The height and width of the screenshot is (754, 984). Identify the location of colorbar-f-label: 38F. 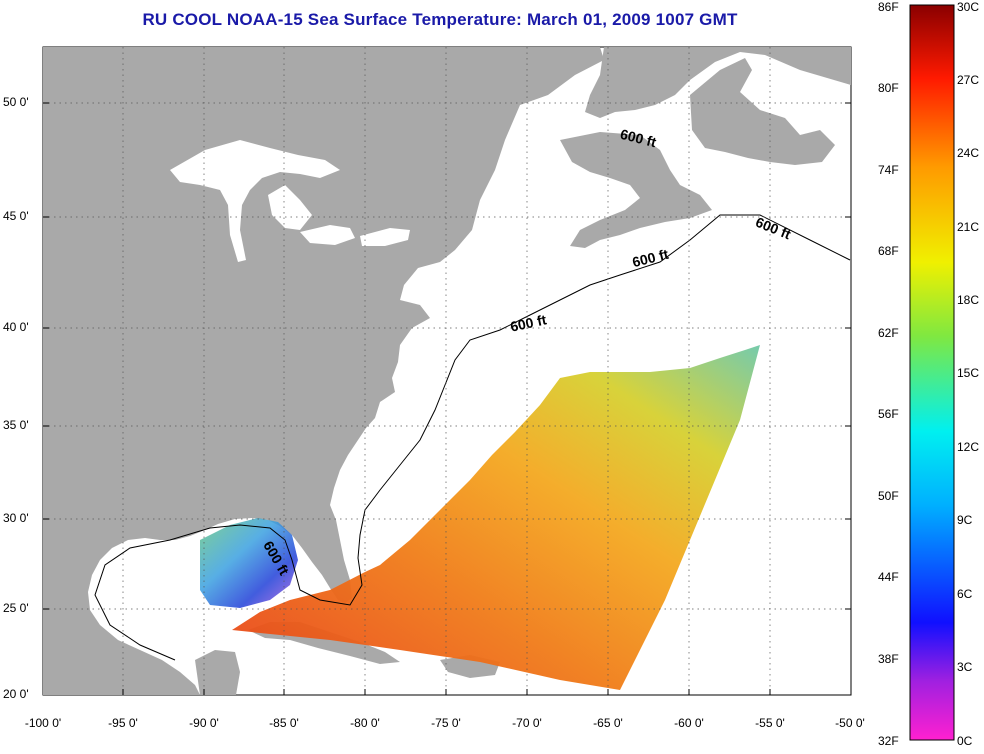
(888, 659).